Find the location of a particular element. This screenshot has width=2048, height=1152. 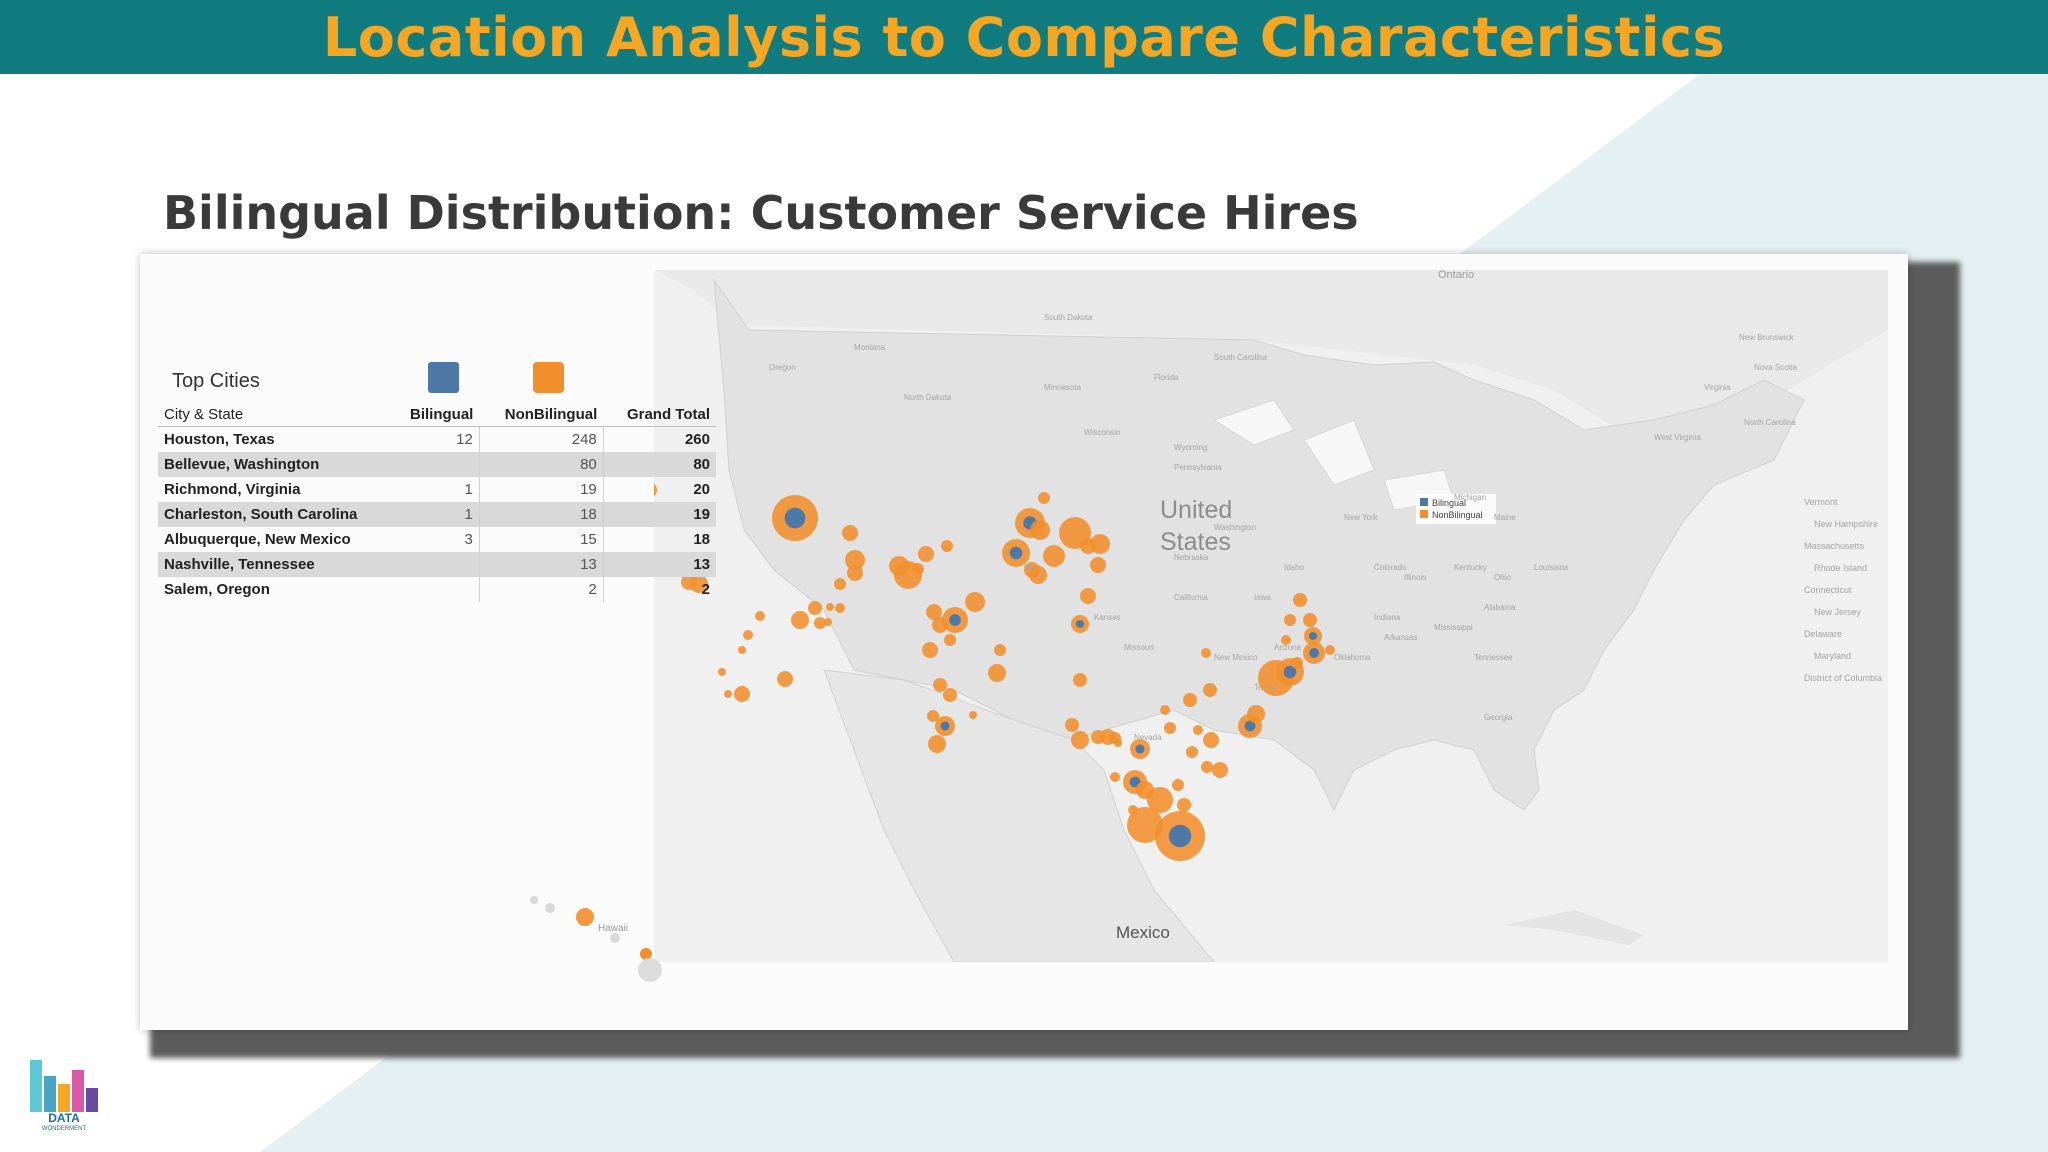

state-label: Alabama is located at coordinates (1500, 607).